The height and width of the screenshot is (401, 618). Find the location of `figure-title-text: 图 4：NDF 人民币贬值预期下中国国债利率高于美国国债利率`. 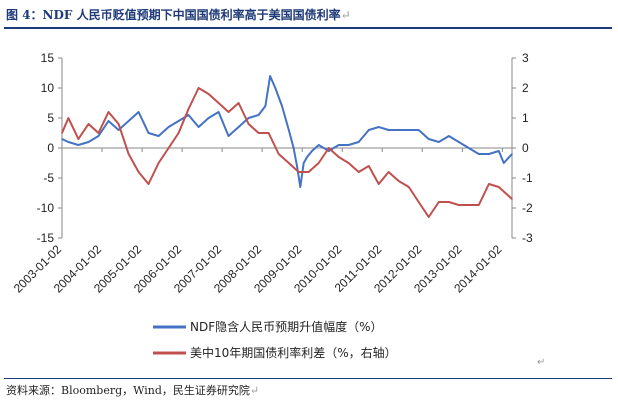

figure-title-text: 图 4：NDF 人民币贬值预期下中国国债利率高于美国国债利率 is located at coordinates (173, 15).